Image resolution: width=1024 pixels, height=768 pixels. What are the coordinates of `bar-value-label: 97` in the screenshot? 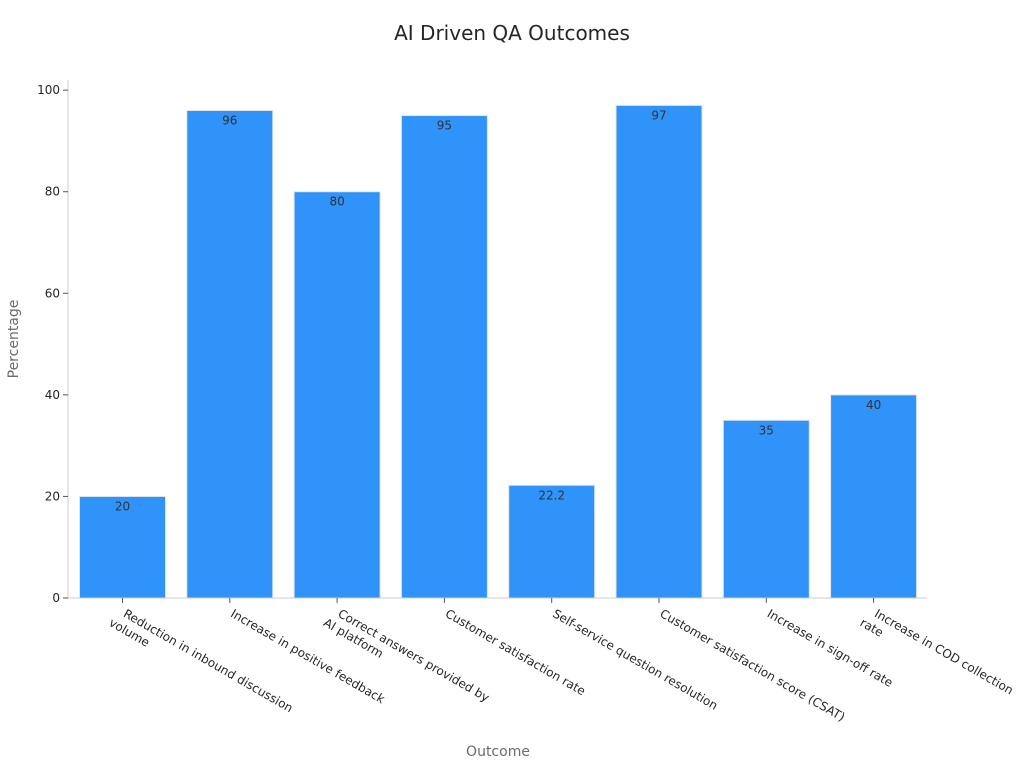 It's located at (658, 115).